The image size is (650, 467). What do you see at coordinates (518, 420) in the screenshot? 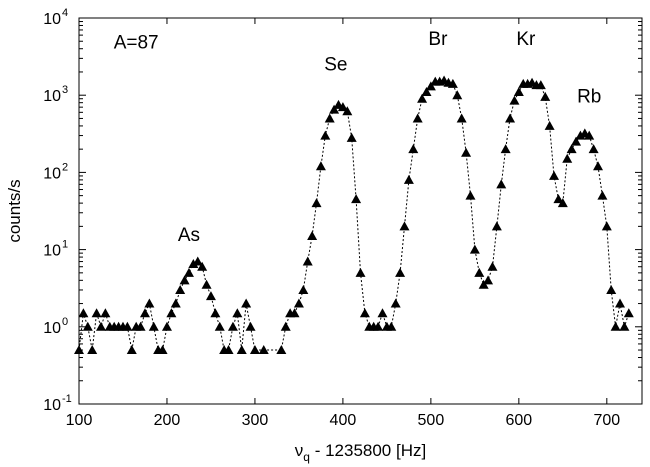
I see `x-tick-label: 600` at bounding box center [518, 420].